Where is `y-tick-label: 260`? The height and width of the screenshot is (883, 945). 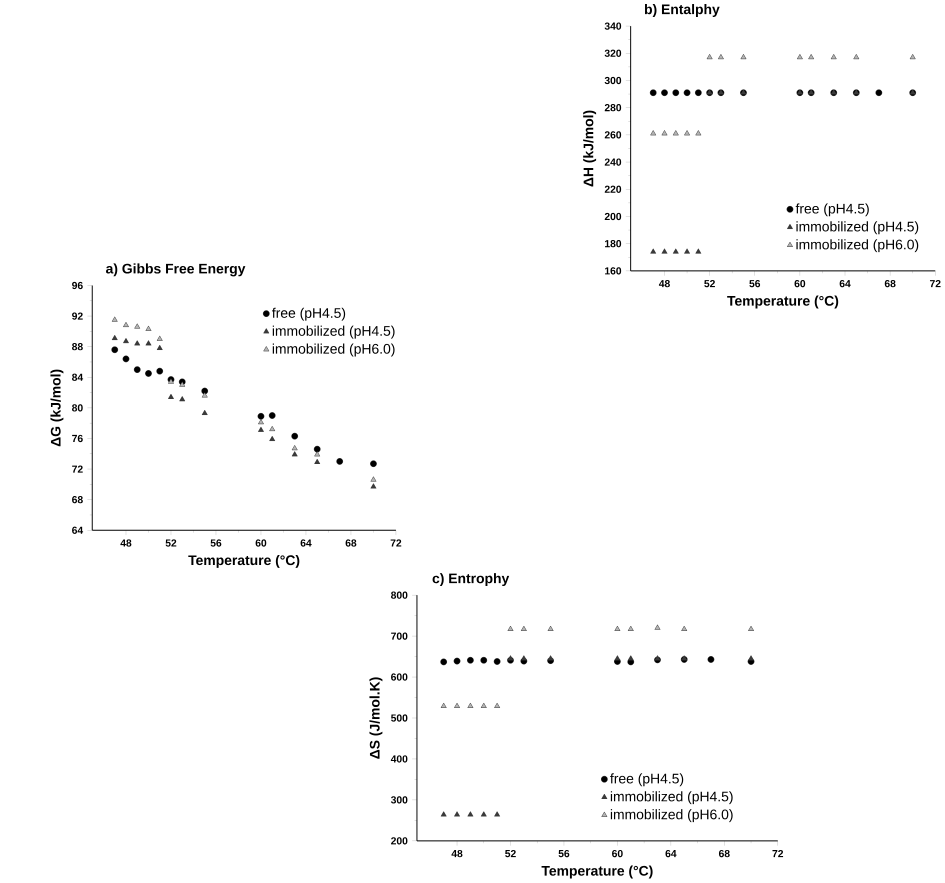 y-tick-label: 260 is located at coordinates (613, 135).